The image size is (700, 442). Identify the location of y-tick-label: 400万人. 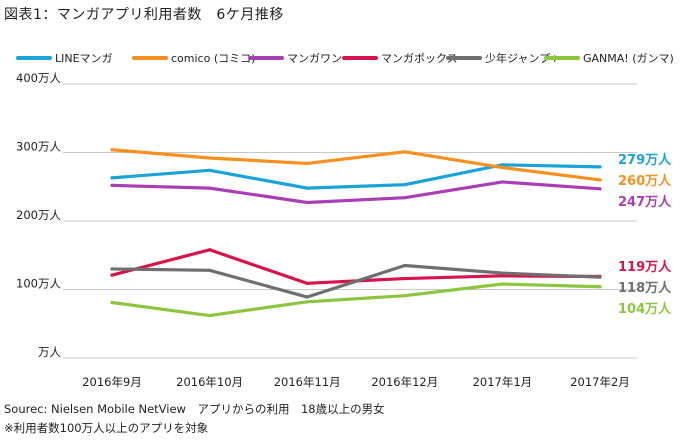
(38, 78).